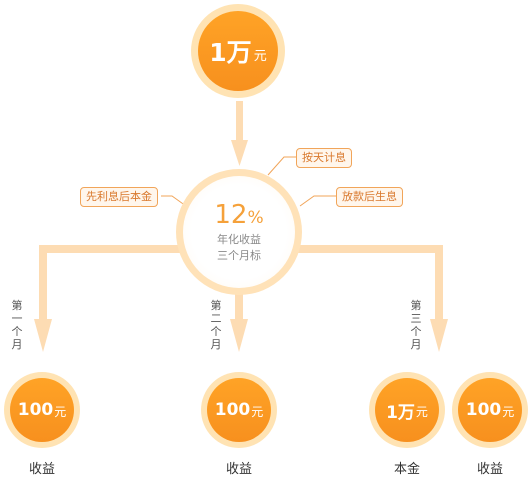 This screenshot has height=477, width=531. I want to click on annual-rate: 12%, so click(238, 216).